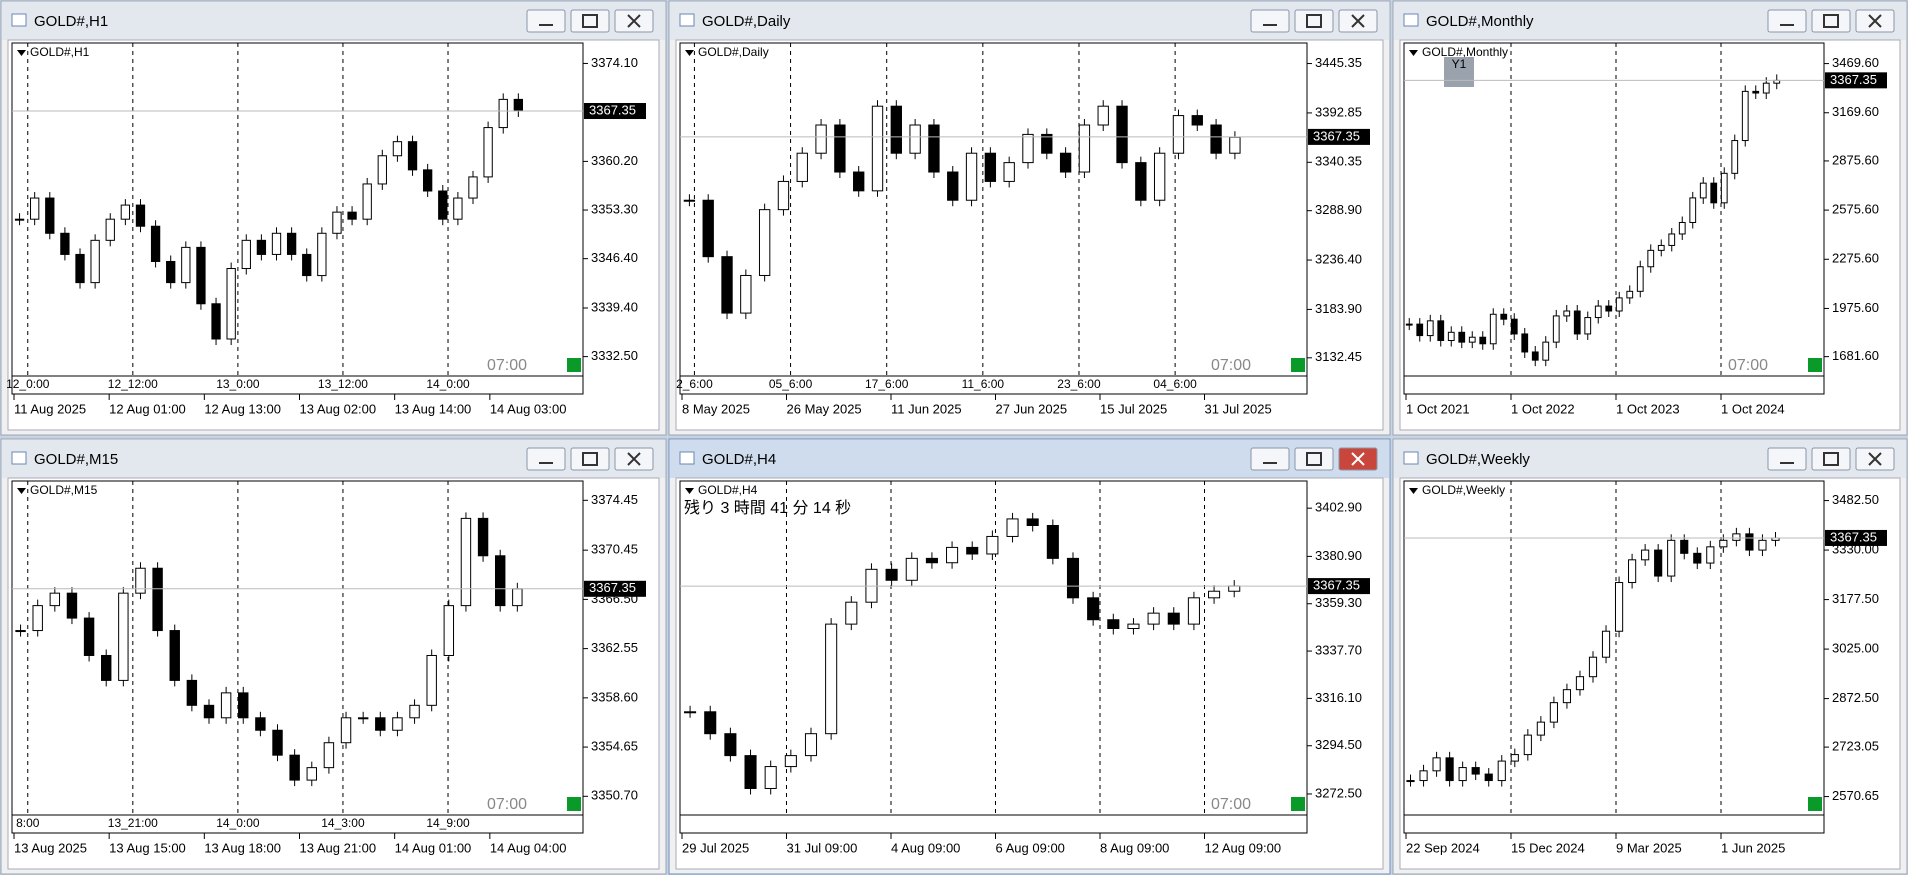 Image resolution: width=1908 pixels, height=875 pixels. Describe the element at coordinates (1133, 408) in the screenshot. I see `date-label: 15 Jul 2025` at that location.